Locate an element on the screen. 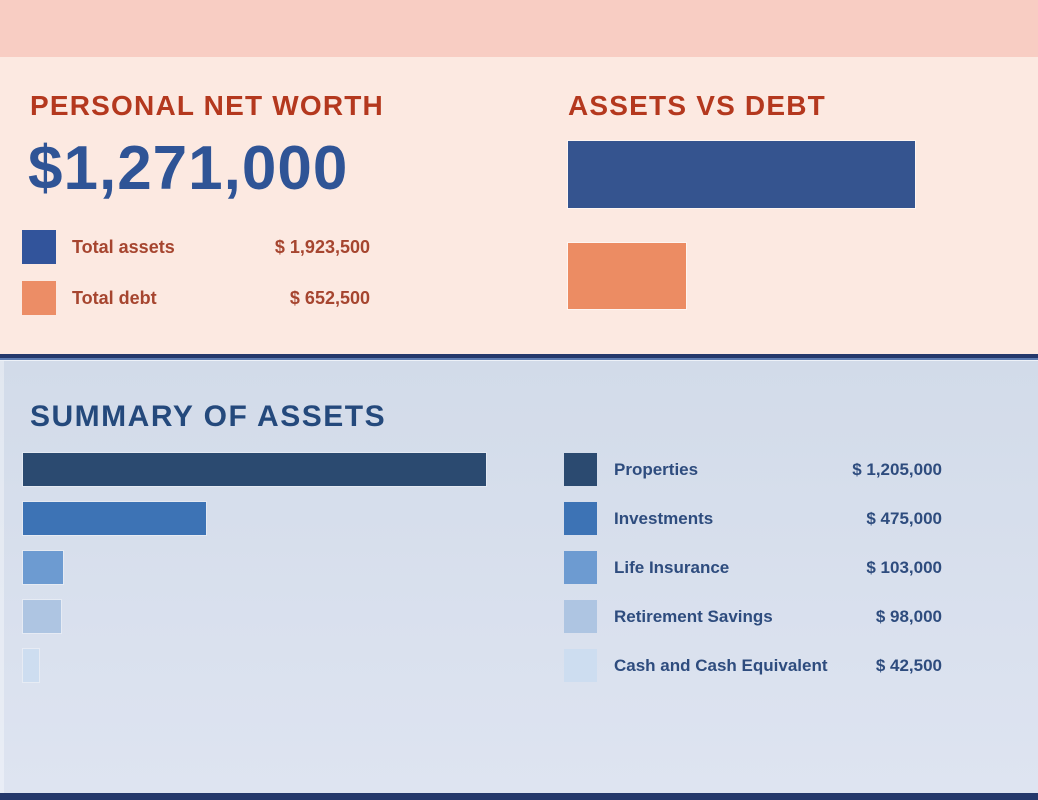 The height and width of the screenshot is (800, 1038). bar-investments is located at coordinates (114, 518).